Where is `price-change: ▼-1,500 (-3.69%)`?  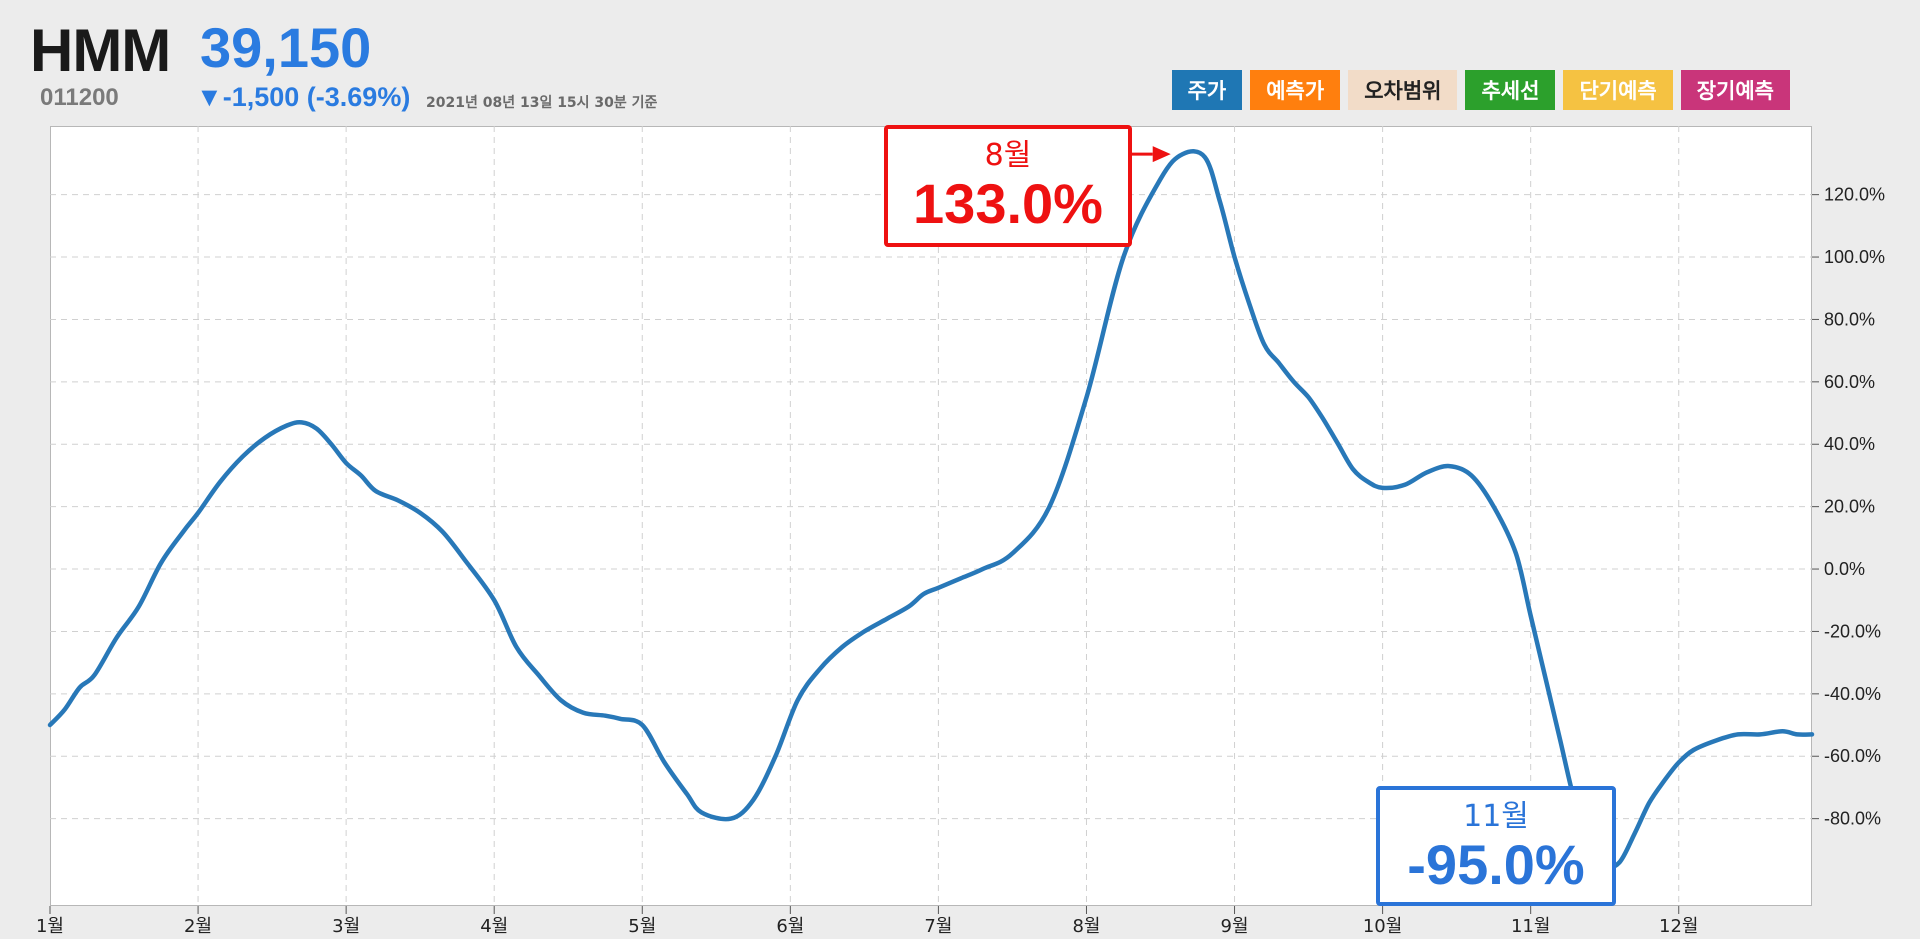 price-change: ▼-1,500 (-3.69%) is located at coordinates (303, 97).